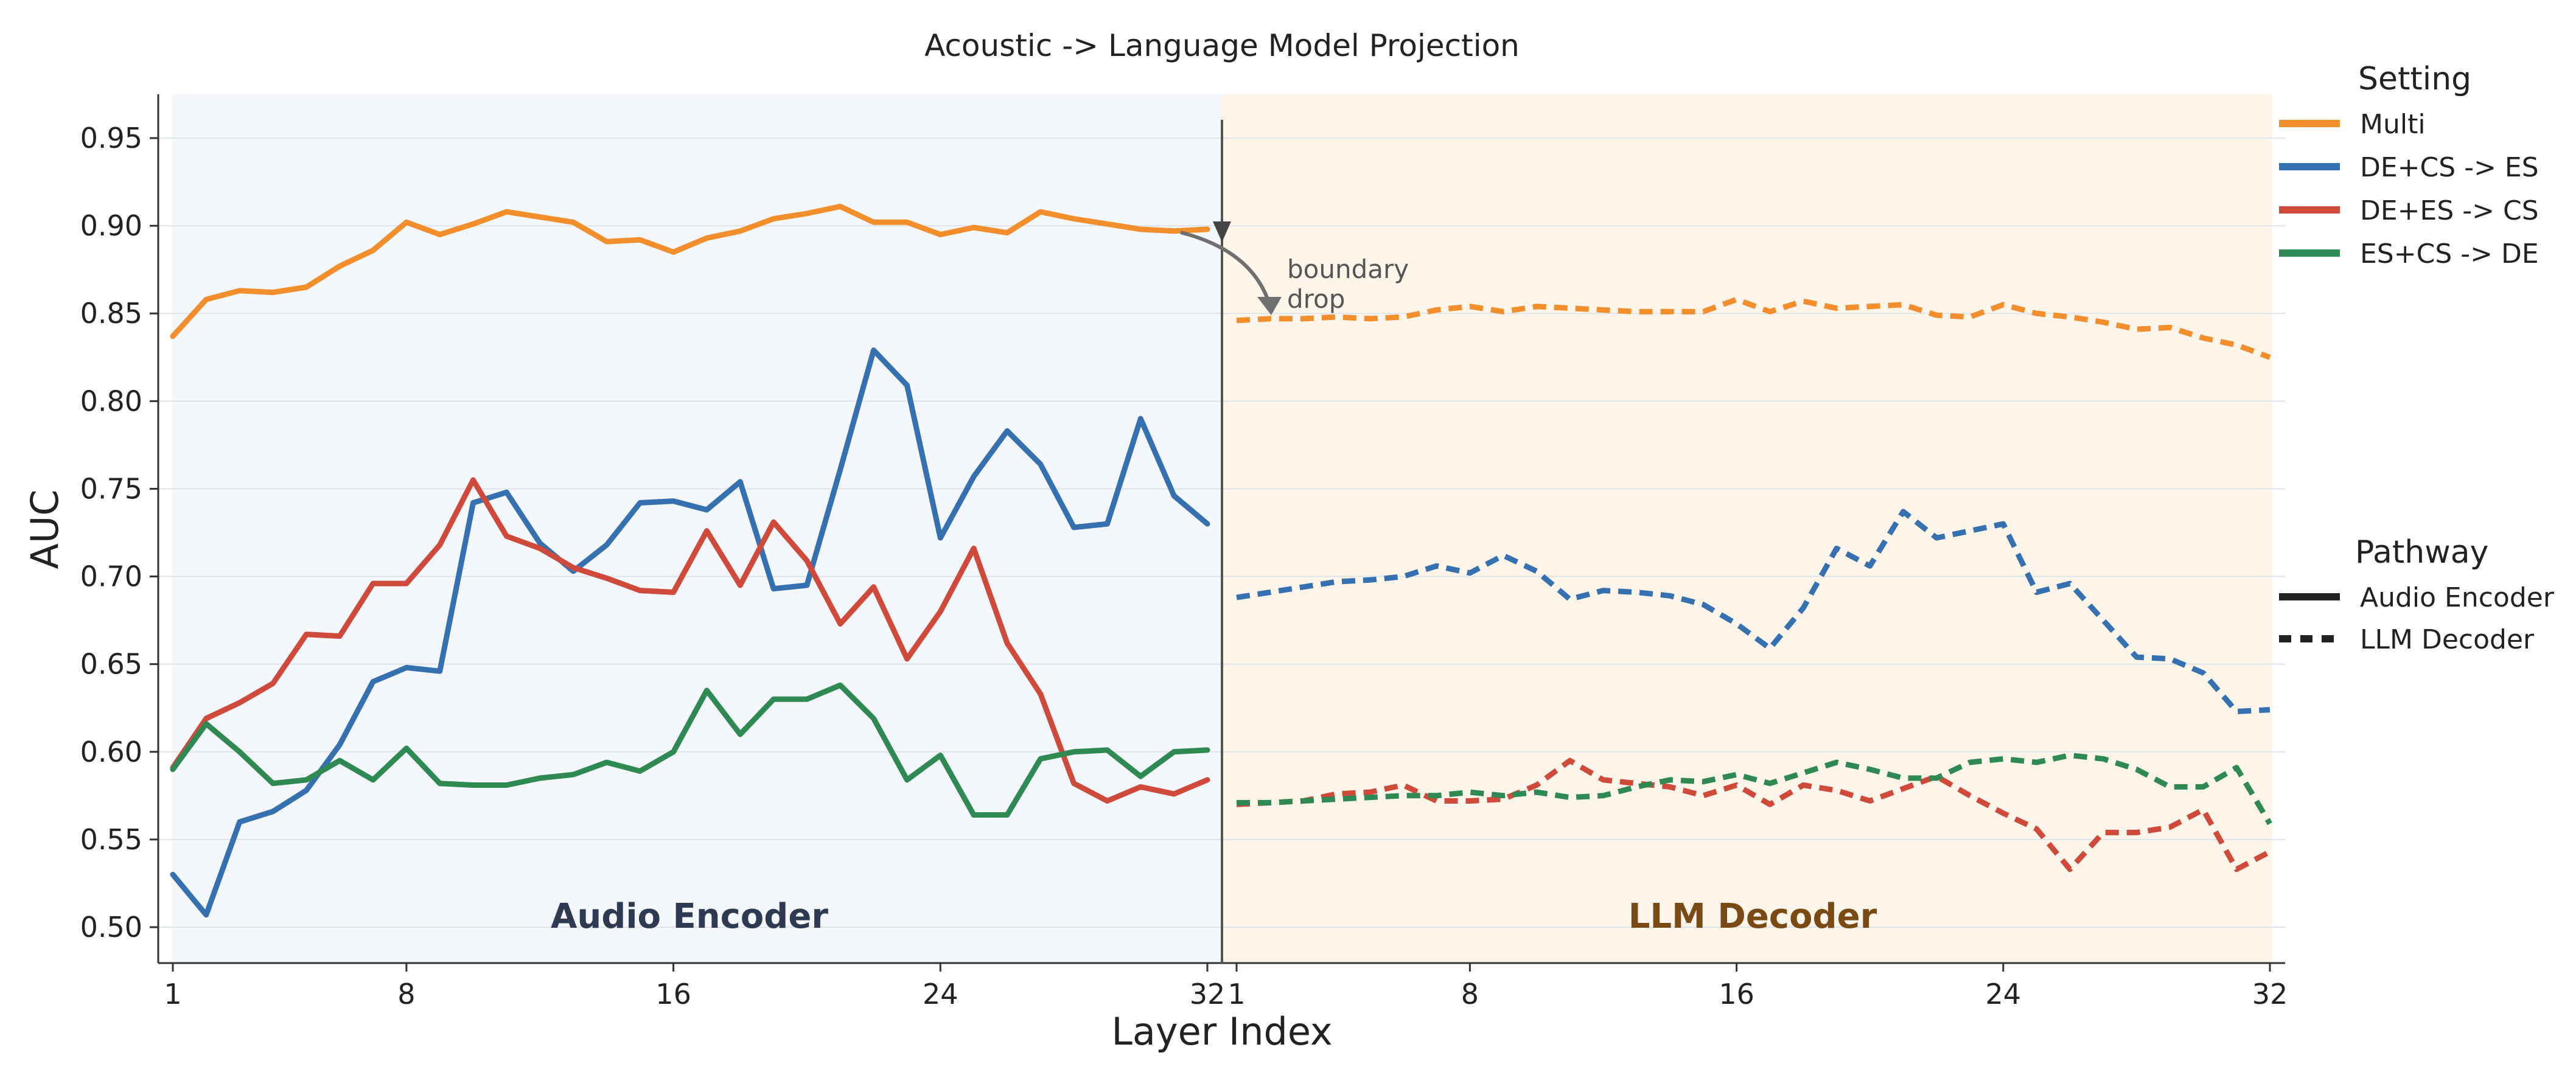 Image resolution: width=2576 pixels, height=1075 pixels. What do you see at coordinates (690, 750) in the screenshot?
I see `series-line-4-audio-encoder` at bounding box center [690, 750].